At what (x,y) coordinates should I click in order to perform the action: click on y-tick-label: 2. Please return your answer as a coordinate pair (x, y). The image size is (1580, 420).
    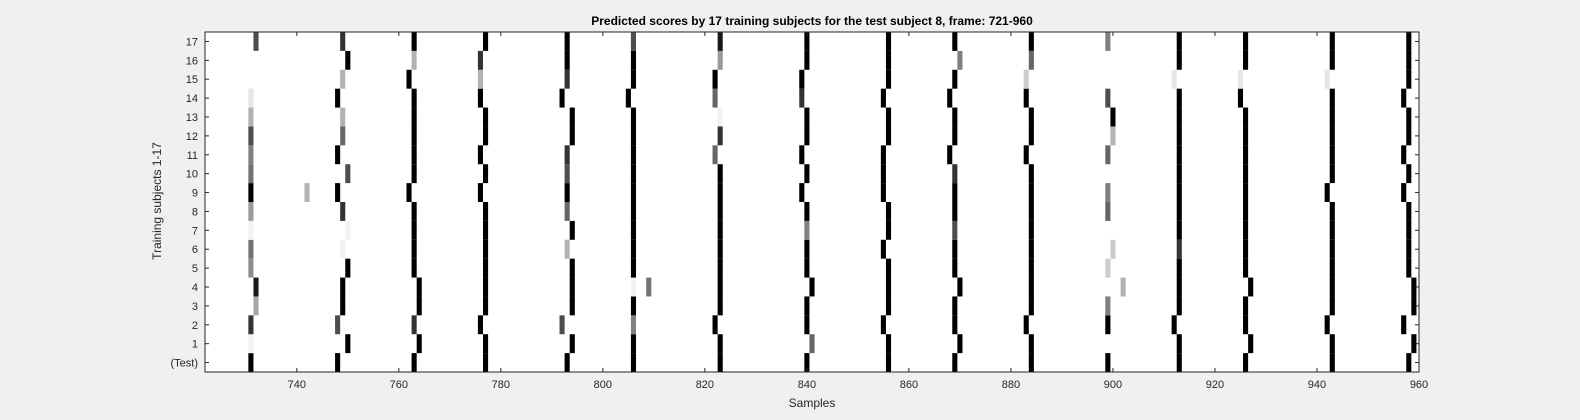
    Looking at the image, I should click on (195, 326).